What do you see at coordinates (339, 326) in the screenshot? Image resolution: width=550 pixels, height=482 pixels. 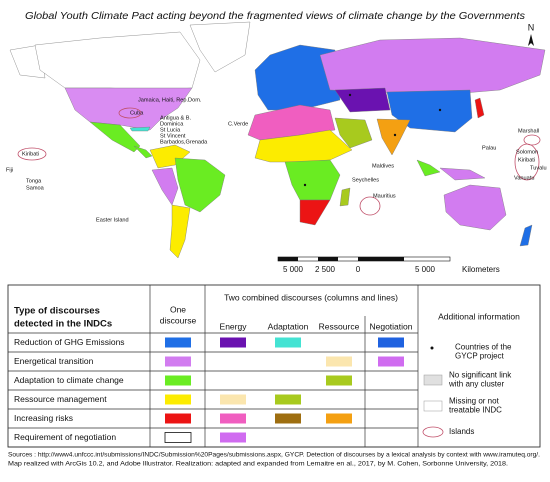 I see `column-header: Ressource` at bounding box center [339, 326].